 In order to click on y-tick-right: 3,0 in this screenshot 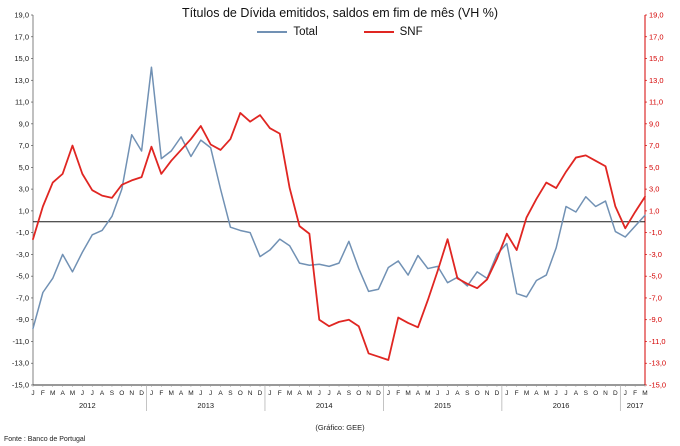, I will do `click(654, 189)`.